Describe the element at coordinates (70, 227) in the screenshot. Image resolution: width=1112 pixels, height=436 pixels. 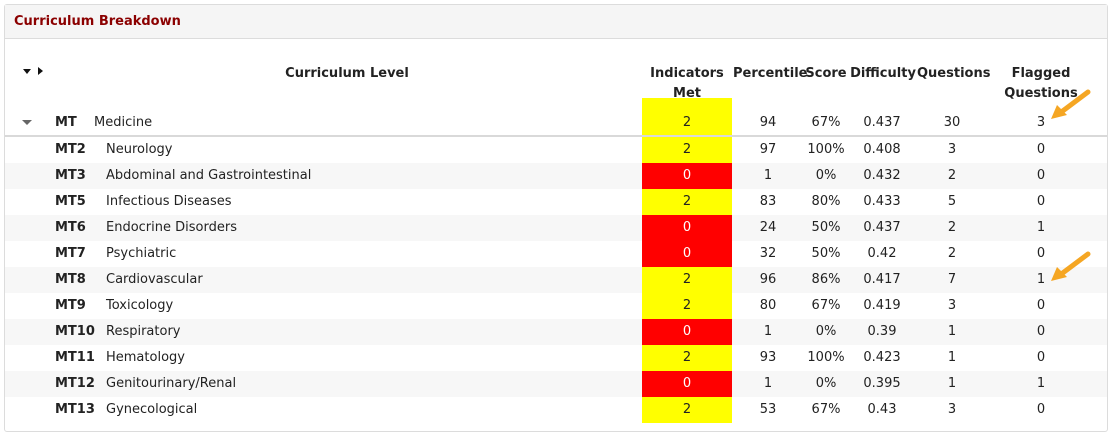
I see `row-code: MT6` at that location.